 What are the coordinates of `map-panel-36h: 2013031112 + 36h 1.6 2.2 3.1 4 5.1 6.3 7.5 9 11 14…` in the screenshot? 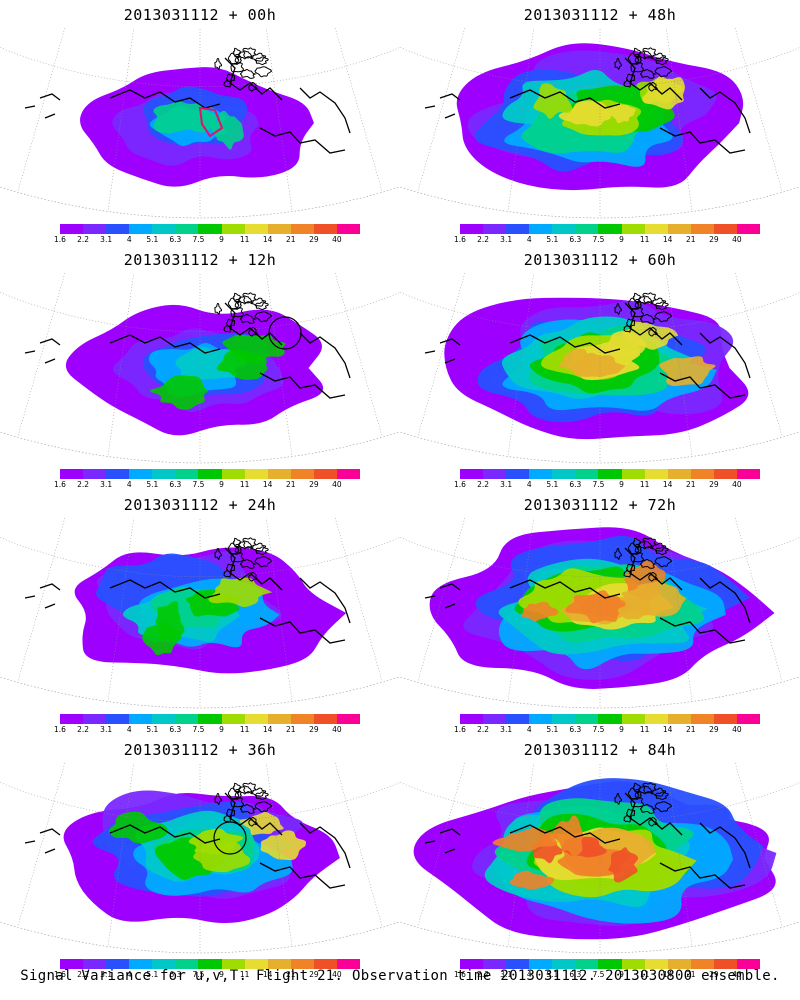 It's located at (200, 857).